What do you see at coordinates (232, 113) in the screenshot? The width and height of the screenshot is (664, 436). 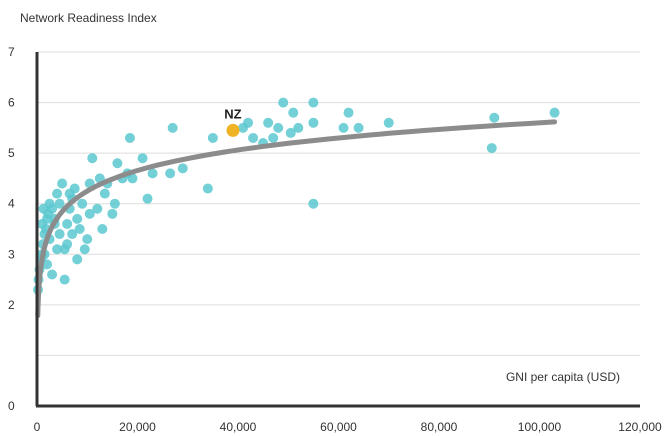 I see `highlight-label: NZ` at bounding box center [232, 113].